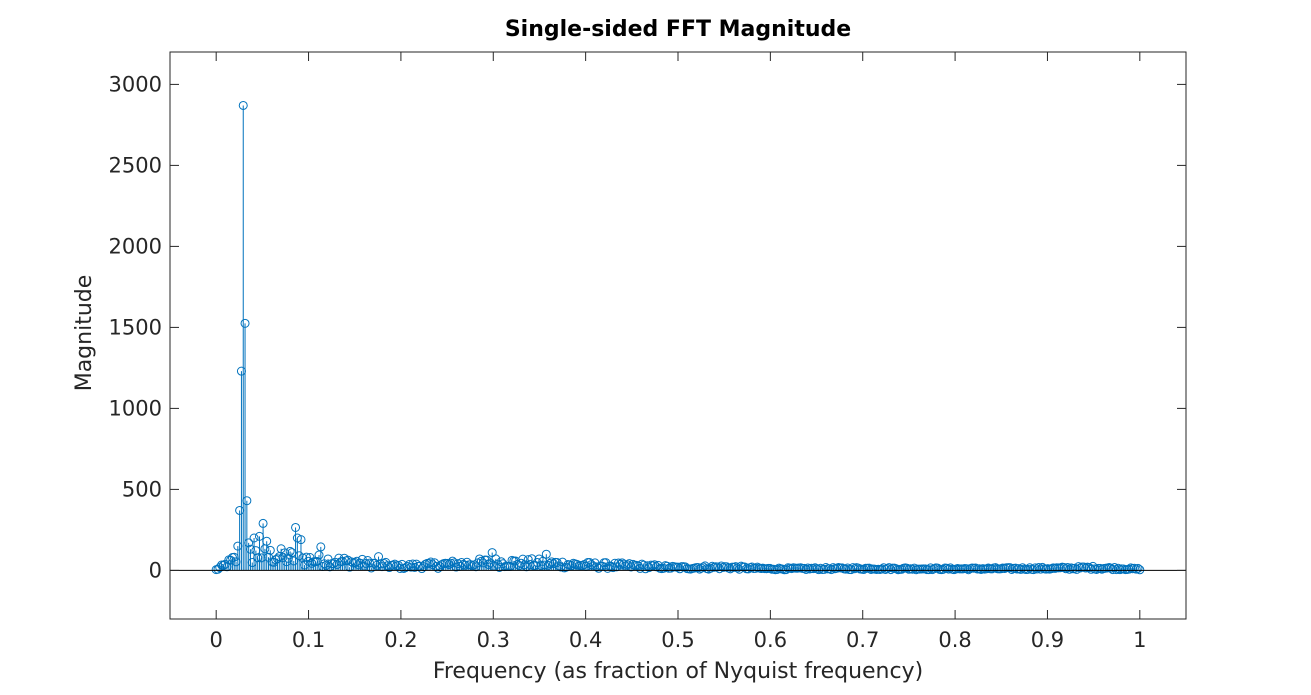  I want to click on y-tick-label: 0, so click(155, 570).